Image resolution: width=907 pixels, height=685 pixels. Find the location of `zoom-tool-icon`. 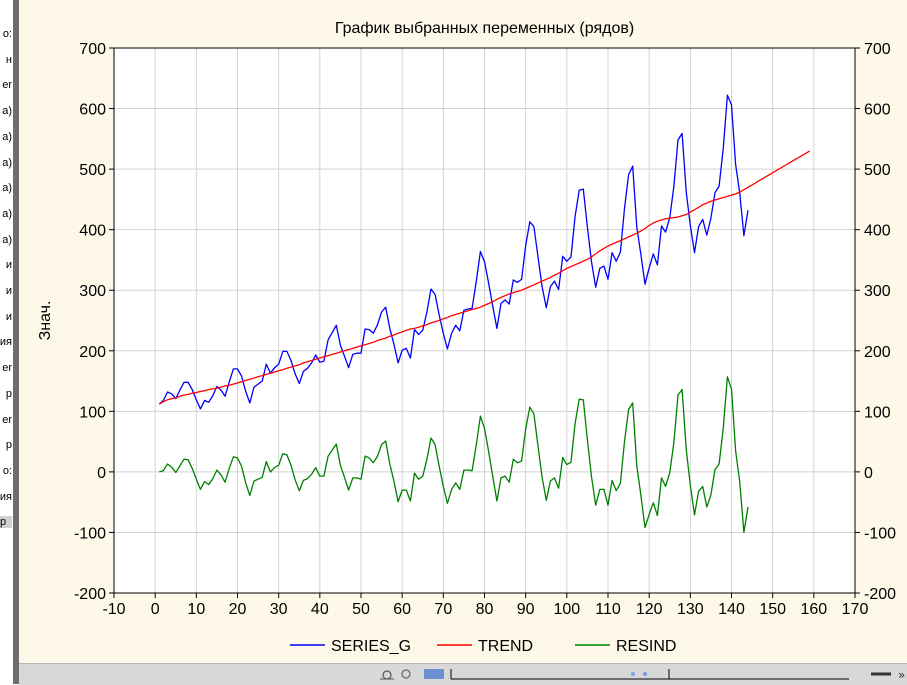

zoom-tool-icon is located at coordinates (387, 675).